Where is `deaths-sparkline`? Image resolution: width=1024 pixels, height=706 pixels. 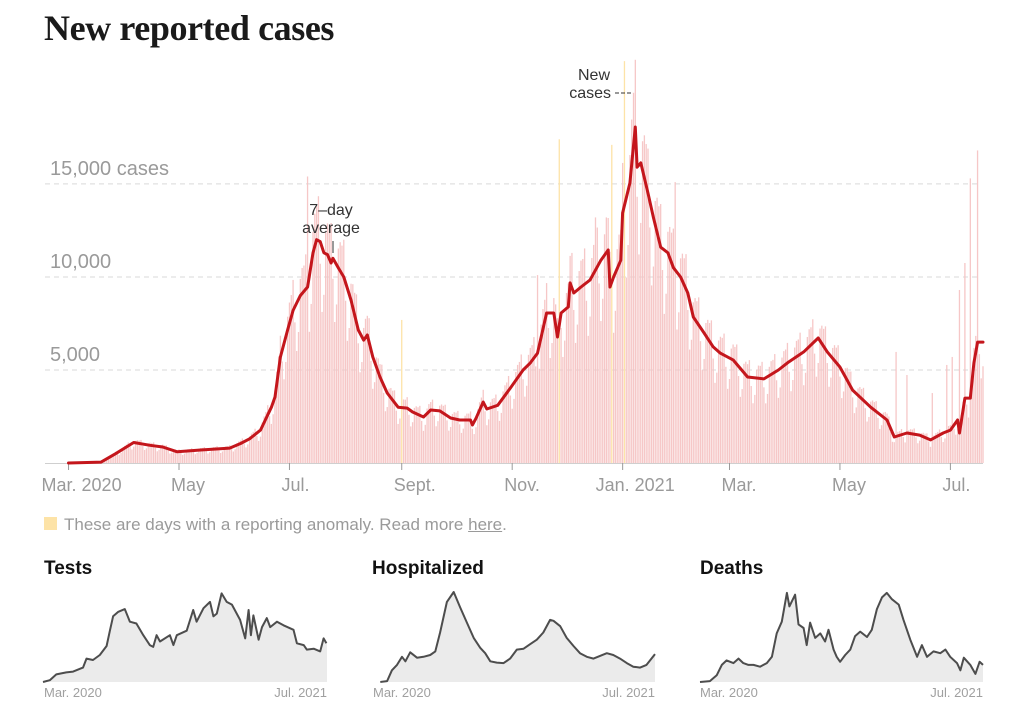
deaths-sparkline is located at coordinates (841, 637).